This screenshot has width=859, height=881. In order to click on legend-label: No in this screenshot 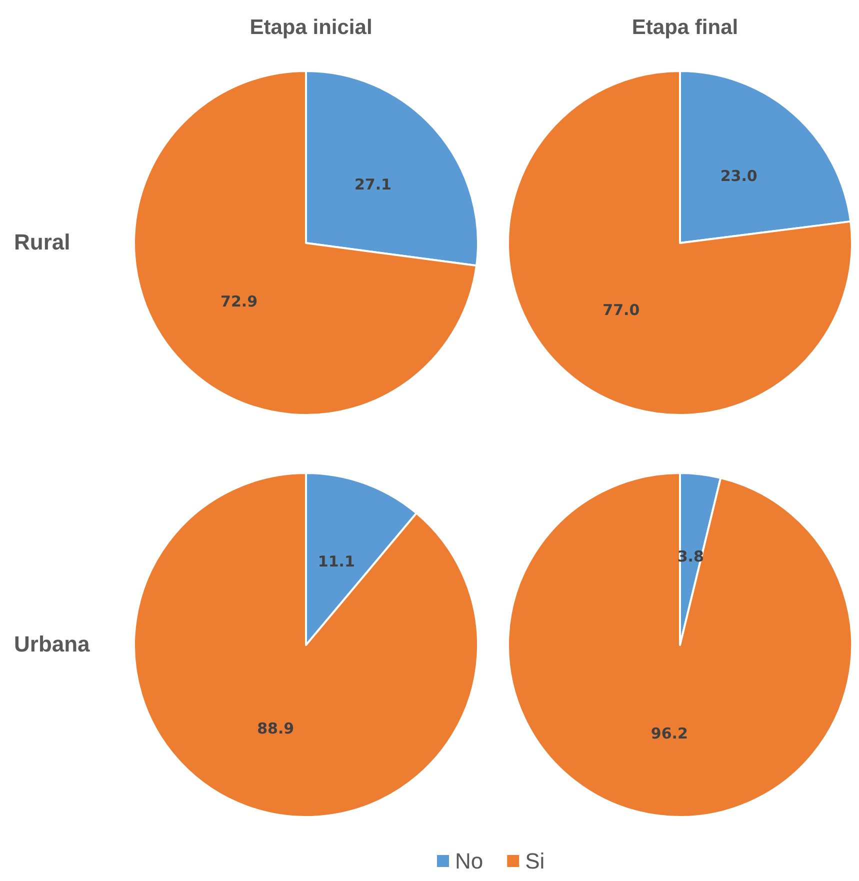, I will do `click(469, 861)`.